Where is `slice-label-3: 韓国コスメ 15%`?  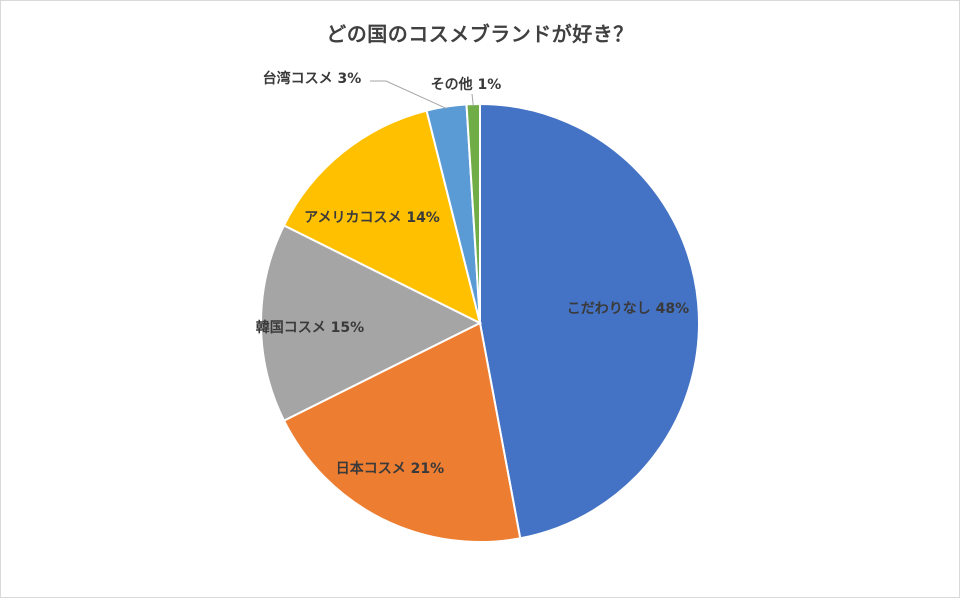
slice-label-3: 韓国コスメ 15% is located at coordinates (310, 327).